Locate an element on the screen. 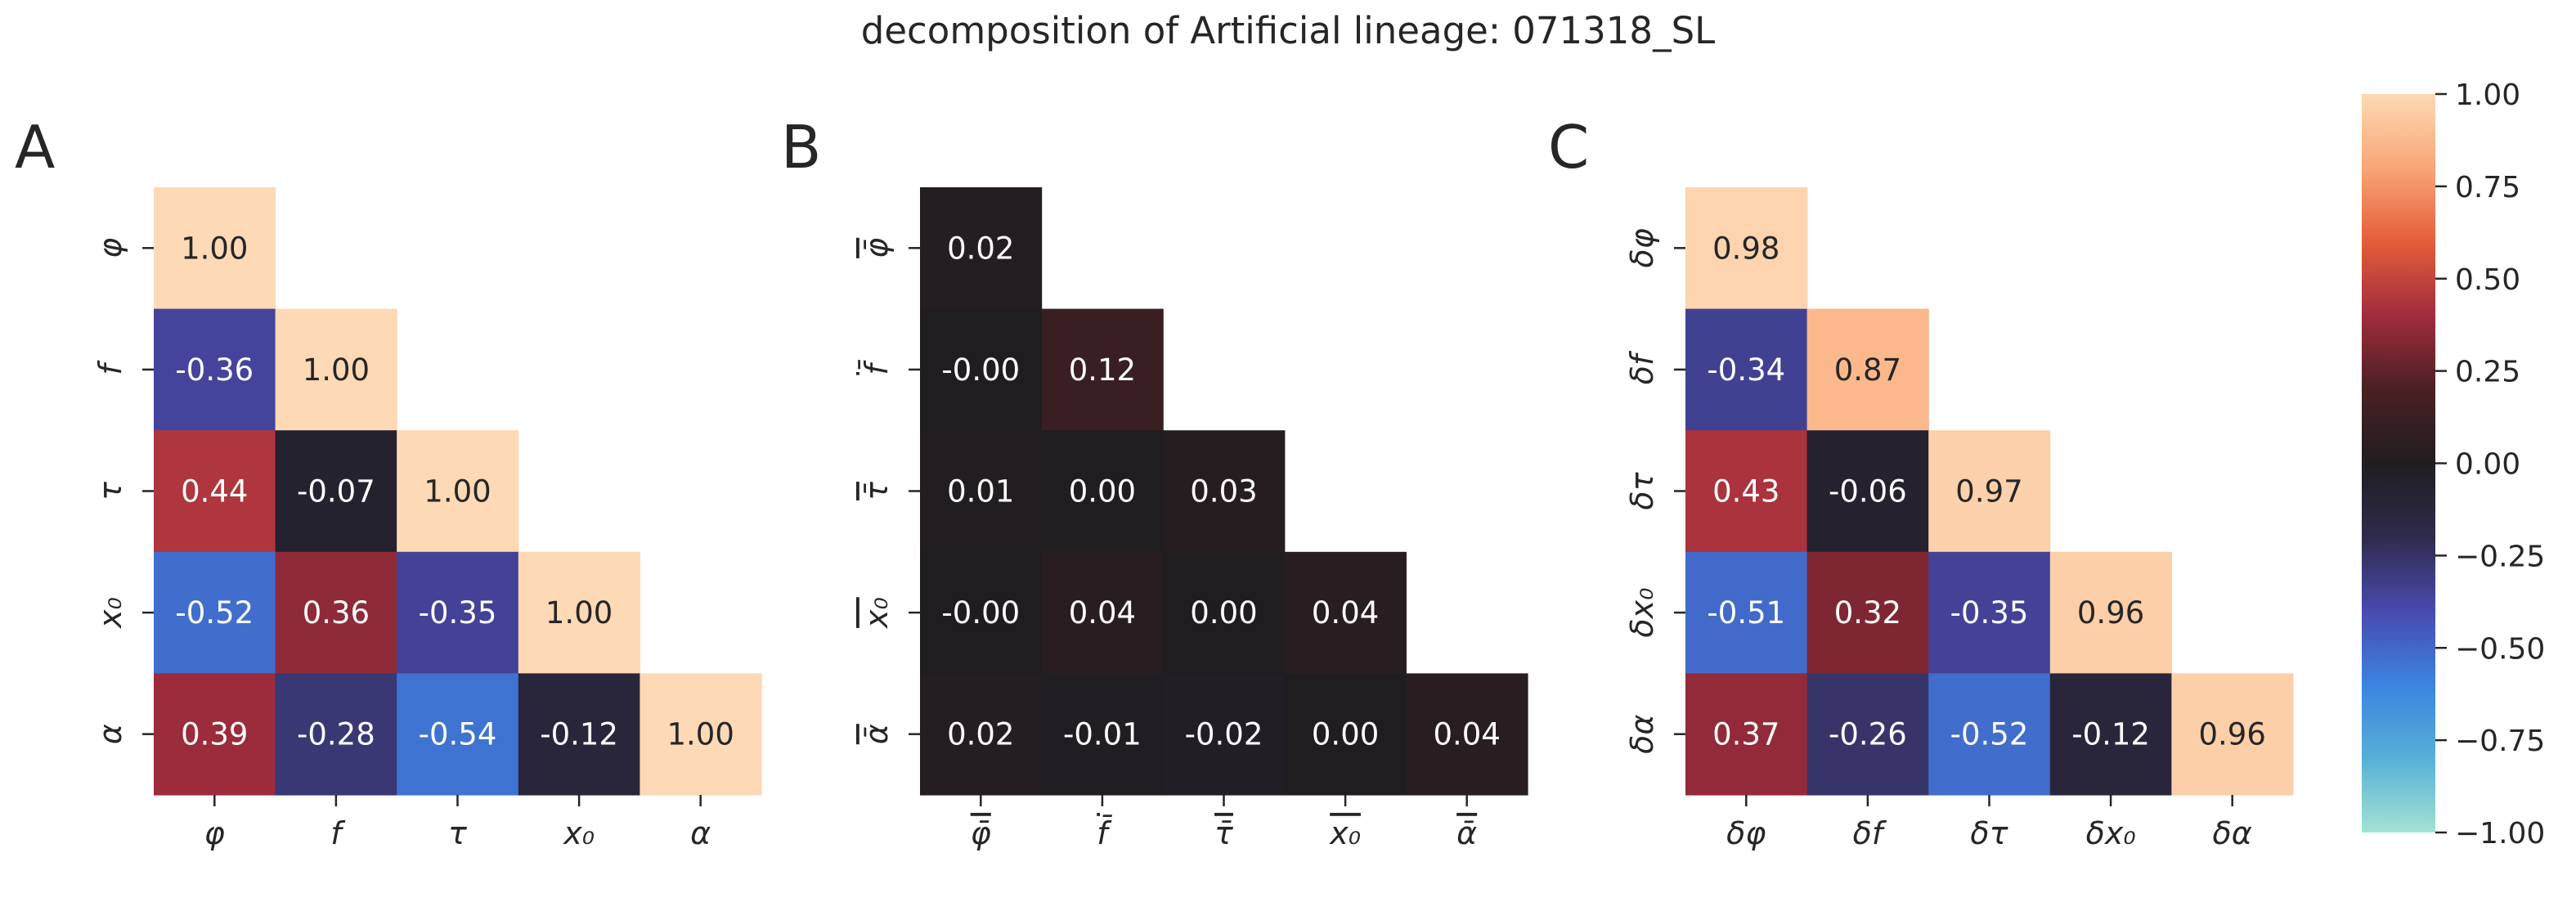 The width and height of the screenshot is (2576, 920). cell-value-c-2-2: 0.97 is located at coordinates (1989, 491).